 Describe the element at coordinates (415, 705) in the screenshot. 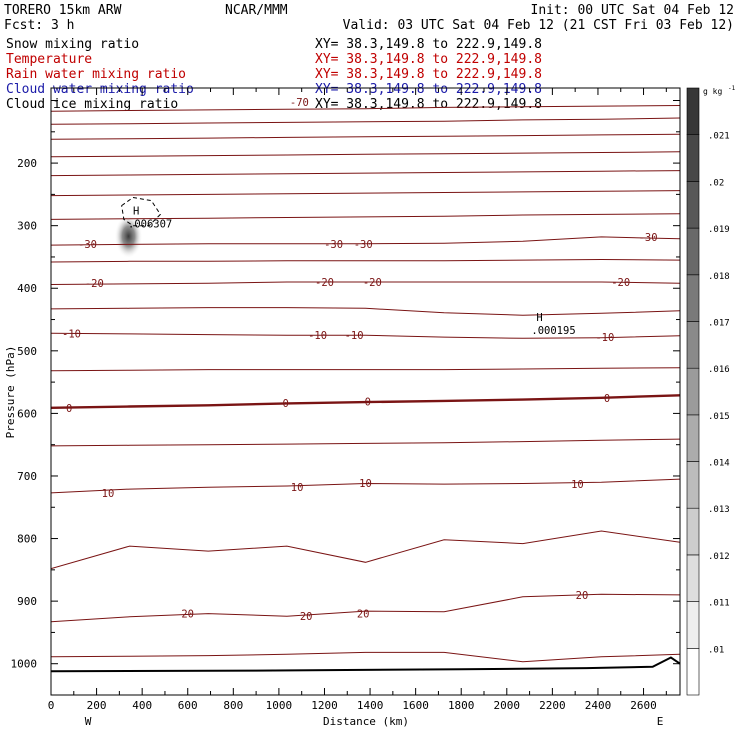

I see `x-tick-label: 1600` at that location.